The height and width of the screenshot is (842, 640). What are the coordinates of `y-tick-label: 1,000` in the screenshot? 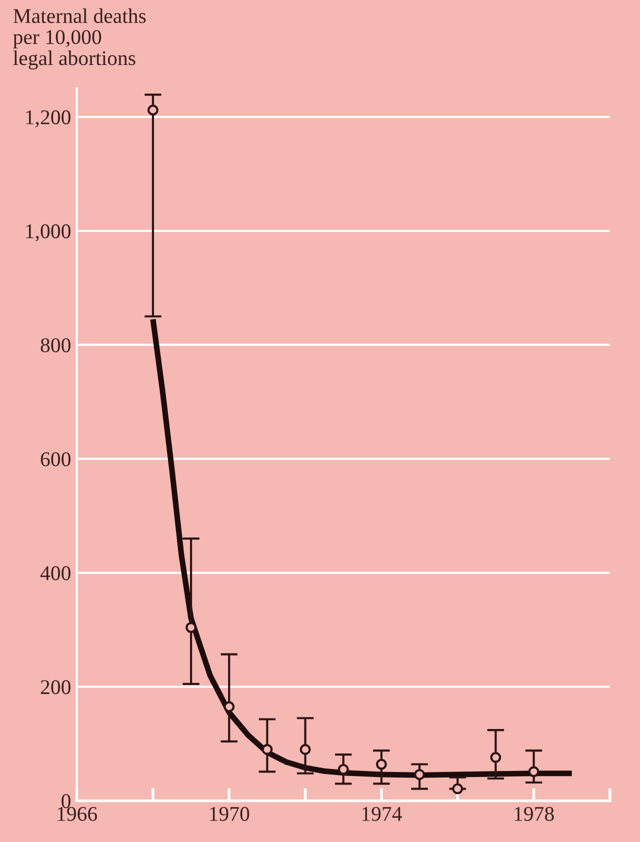 It's located at (48, 233).